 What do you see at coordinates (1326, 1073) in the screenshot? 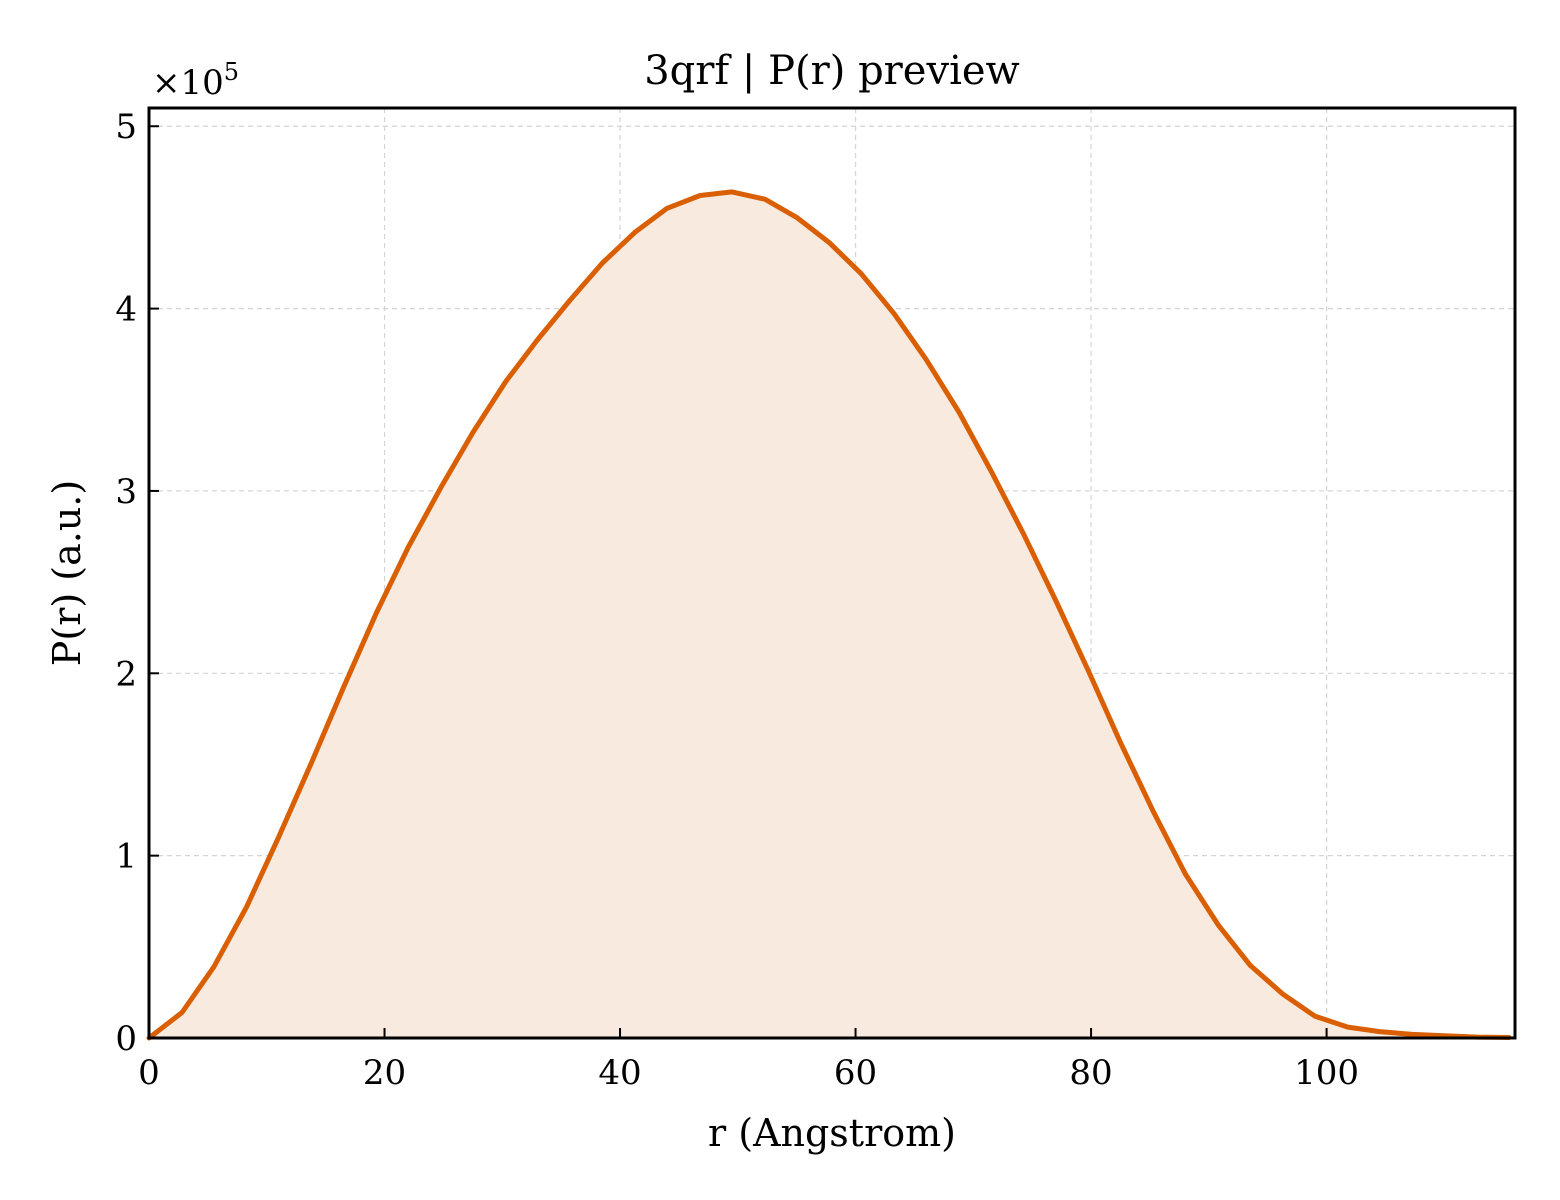
I see `x-tick-label: 100` at bounding box center [1326, 1073].